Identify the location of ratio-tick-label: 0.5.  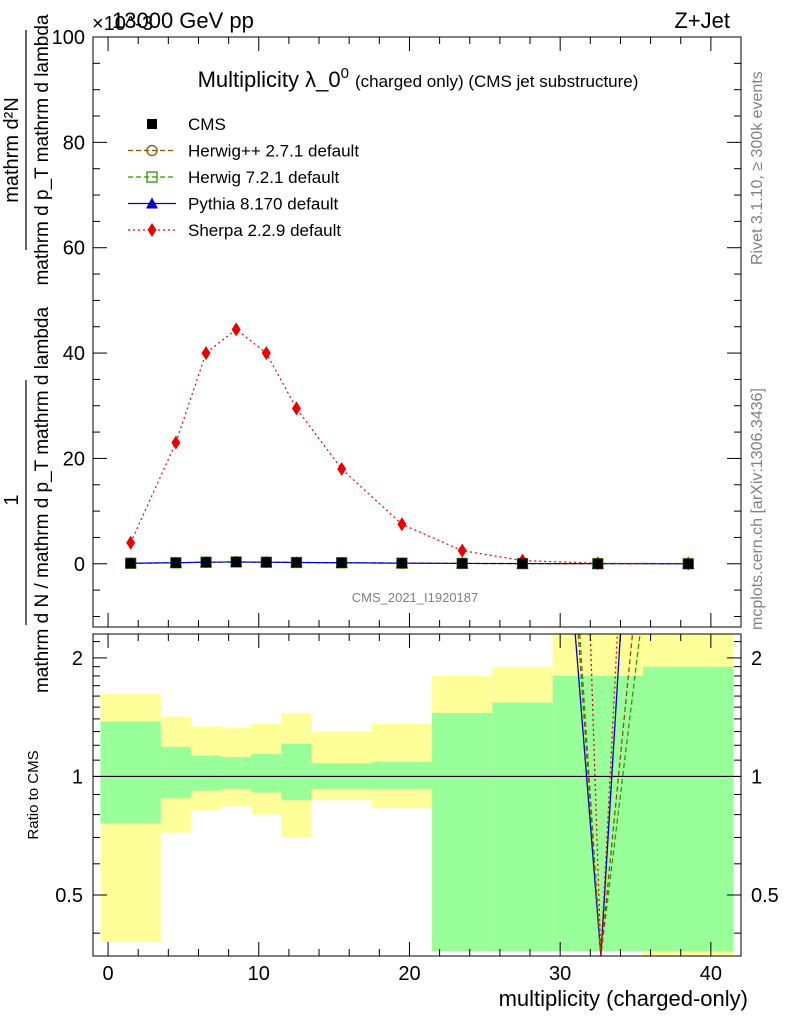
(69, 896).